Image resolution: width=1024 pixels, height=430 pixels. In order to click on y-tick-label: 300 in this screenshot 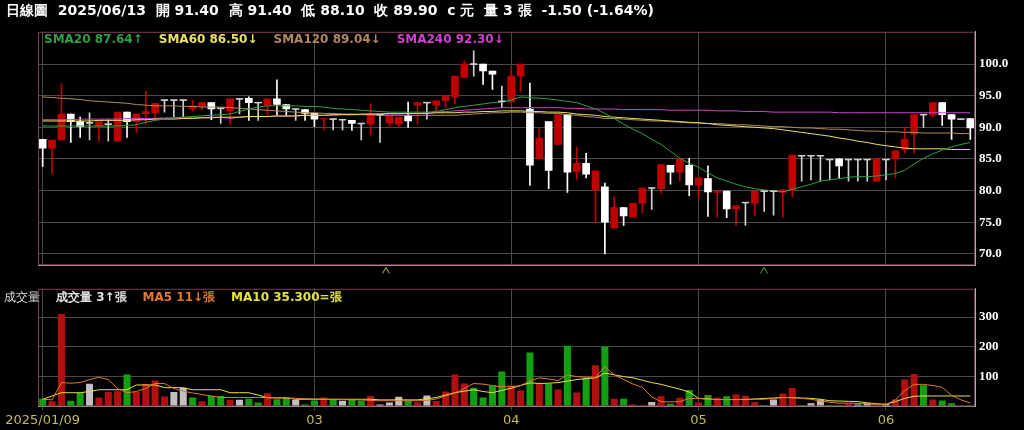, I will do `click(989, 316)`.